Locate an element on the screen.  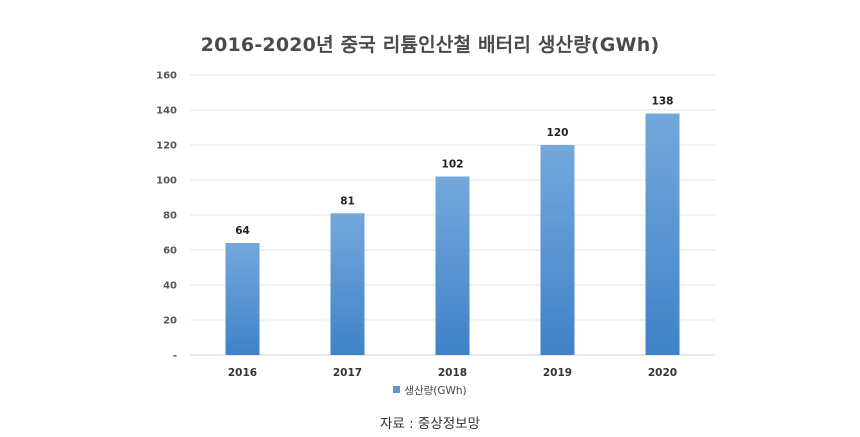
legend: 생산량(GWh) is located at coordinates (430, 390).